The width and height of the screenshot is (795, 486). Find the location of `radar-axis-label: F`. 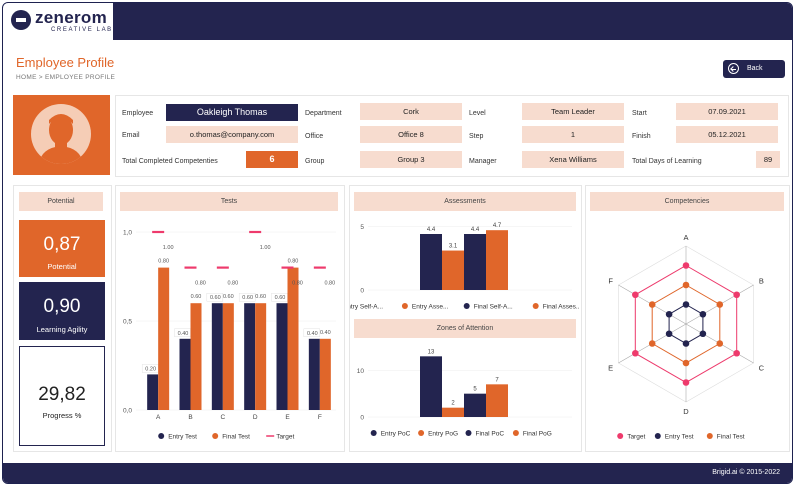

radar-axis-label: F is located at coordinates (610, 281).